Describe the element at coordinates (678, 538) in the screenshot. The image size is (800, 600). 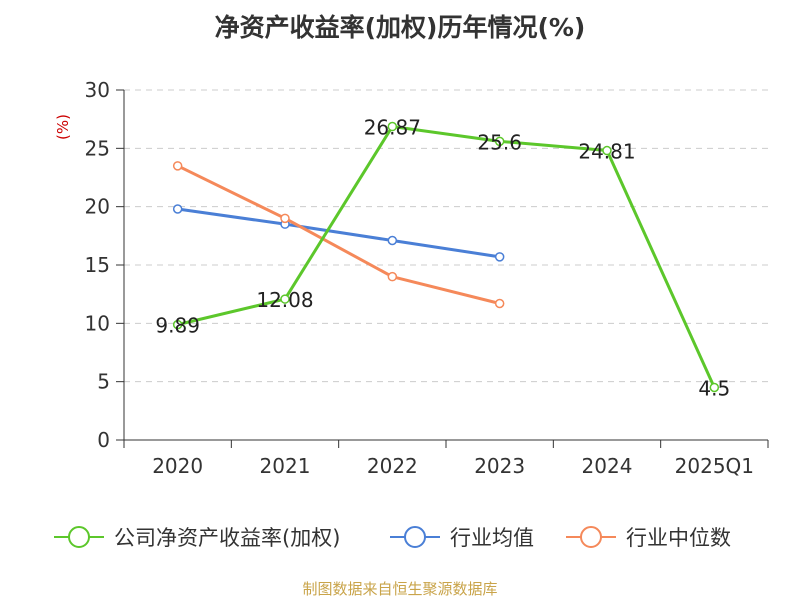
I see `legend-label: 行业中位数` at that location.